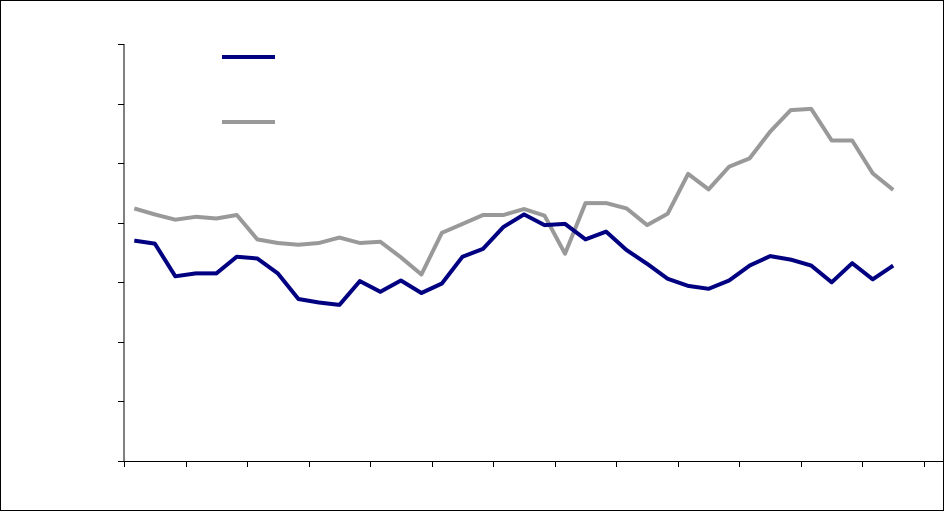  I want to click on legend, so click(248, 89).